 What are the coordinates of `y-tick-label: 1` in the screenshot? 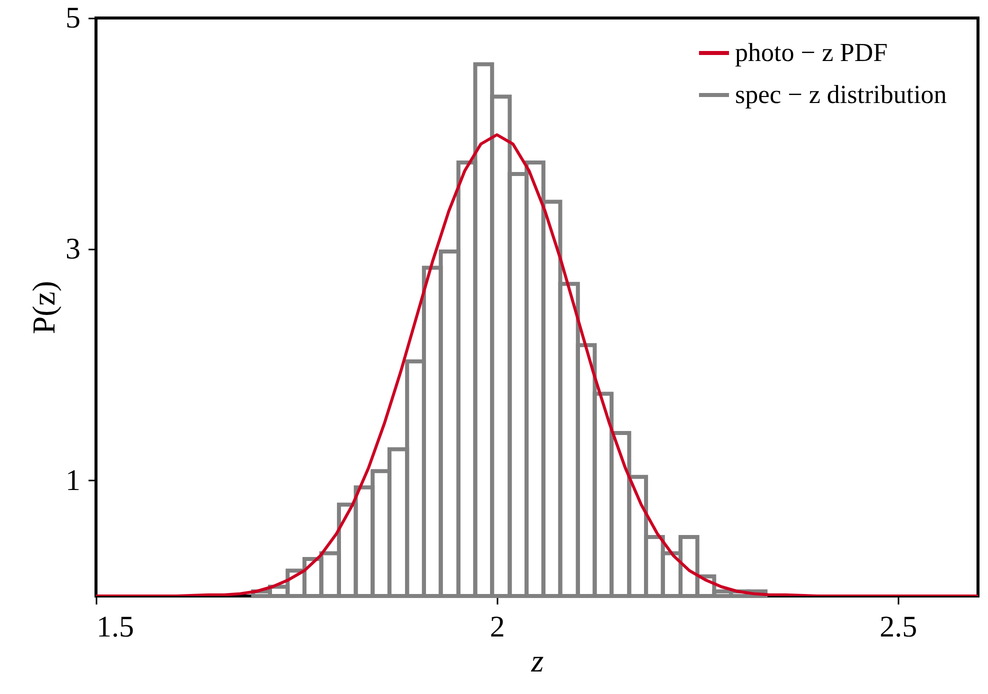 It's located at (73, 480).